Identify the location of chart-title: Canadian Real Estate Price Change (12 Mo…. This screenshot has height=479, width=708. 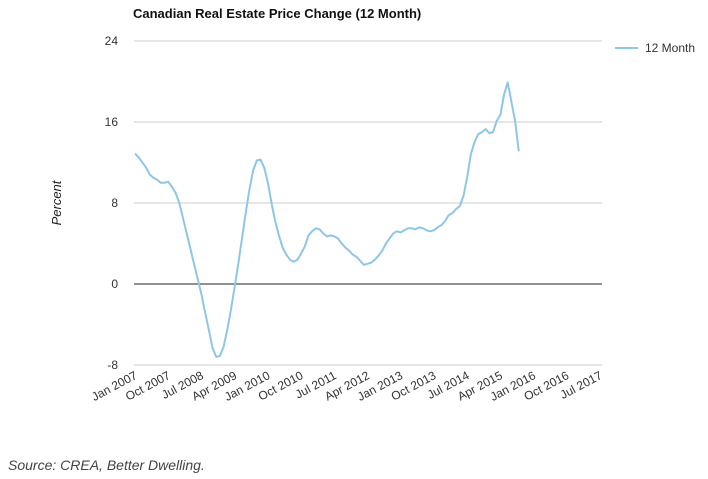
(277, 13).